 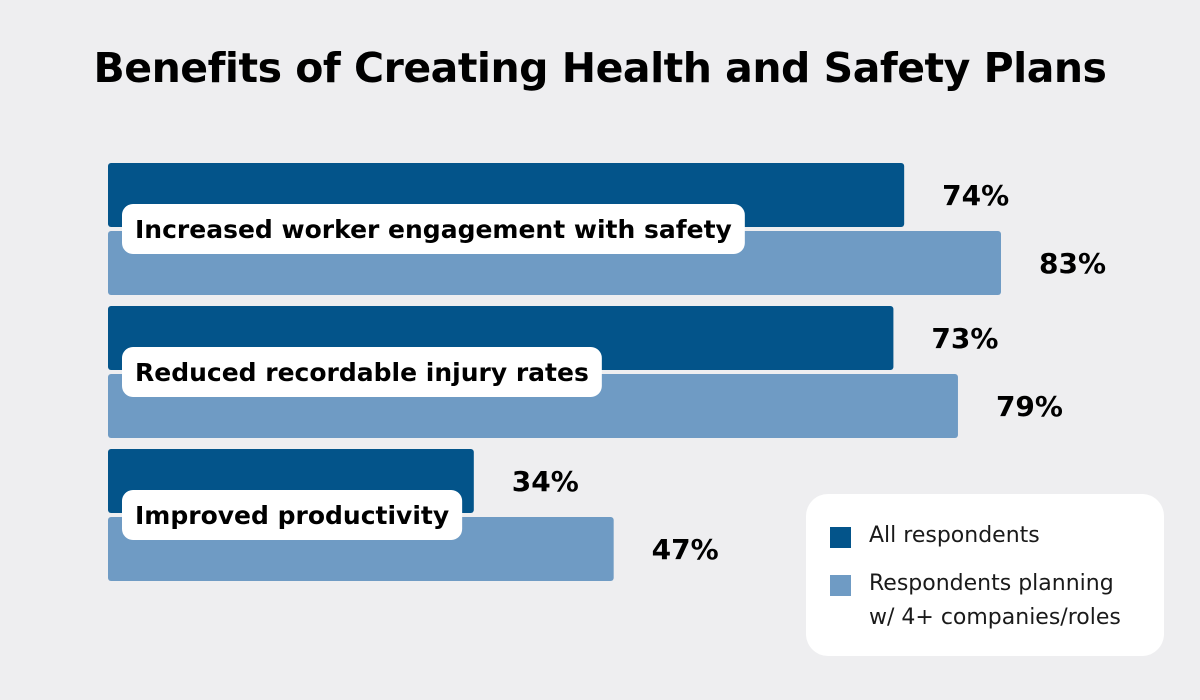 I want to click on value-label-3-series-2: 47%, so click(x=685, y=549).